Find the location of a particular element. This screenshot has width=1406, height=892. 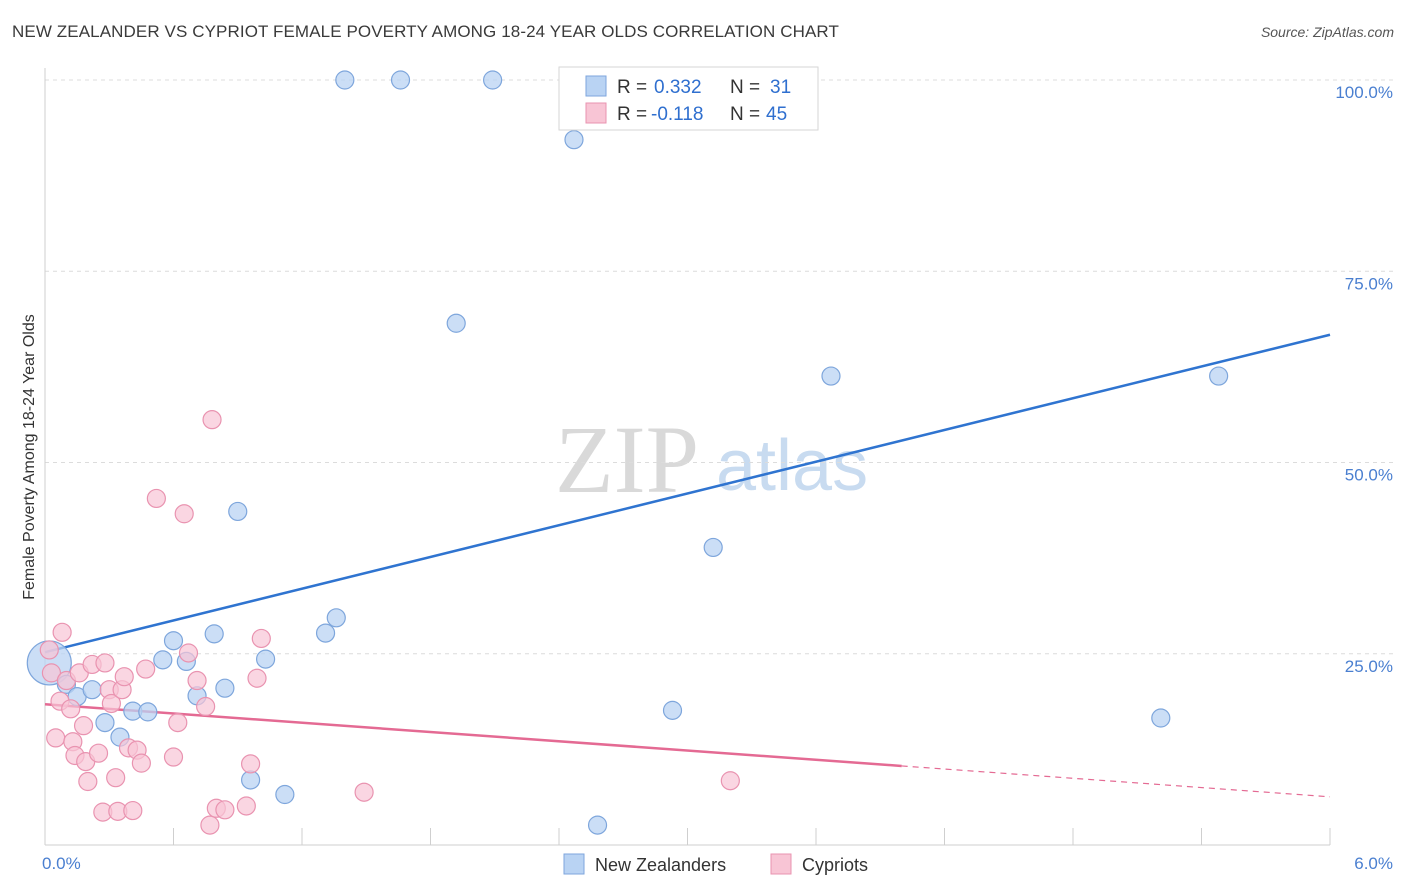

legend-n-value: 31 is located at coordinates (780, 87).